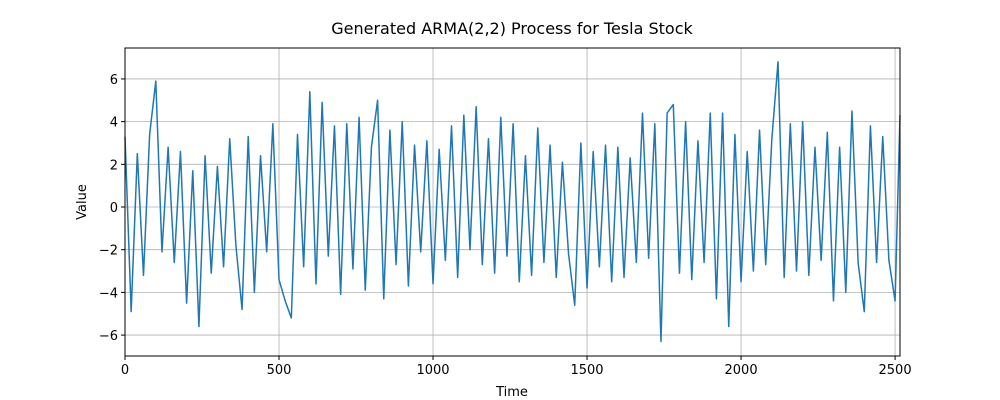 The image size is (1000, 400). I want to click on x-tick-label: 2000, so click(741, 370).